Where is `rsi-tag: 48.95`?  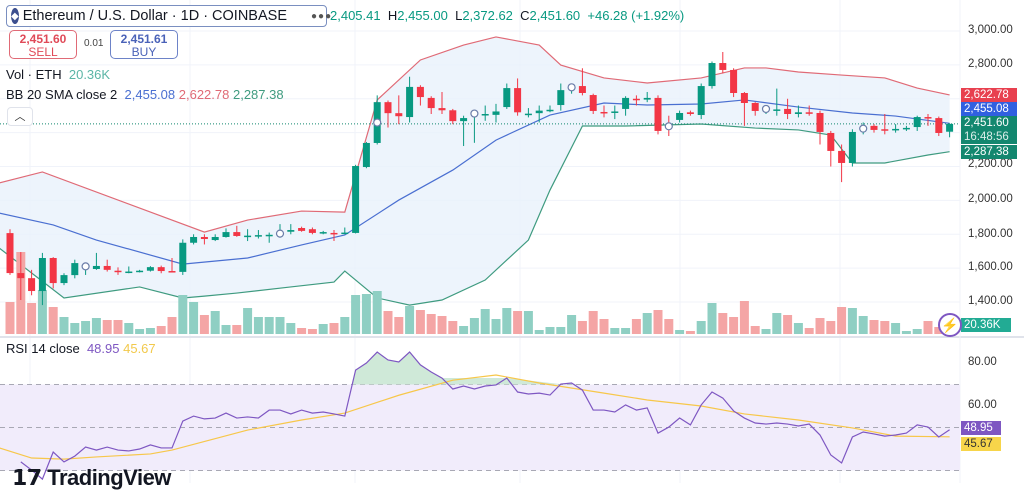
rsi-tag: 48.95 is located at coordinates (981, 428).